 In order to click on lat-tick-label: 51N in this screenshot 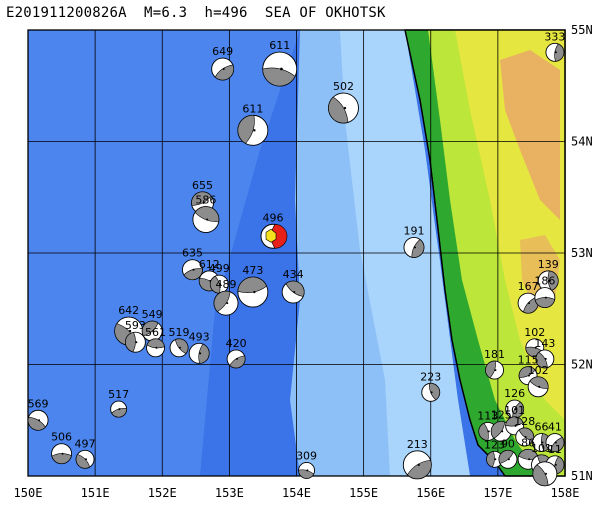, I will do `click(582, 476)`.